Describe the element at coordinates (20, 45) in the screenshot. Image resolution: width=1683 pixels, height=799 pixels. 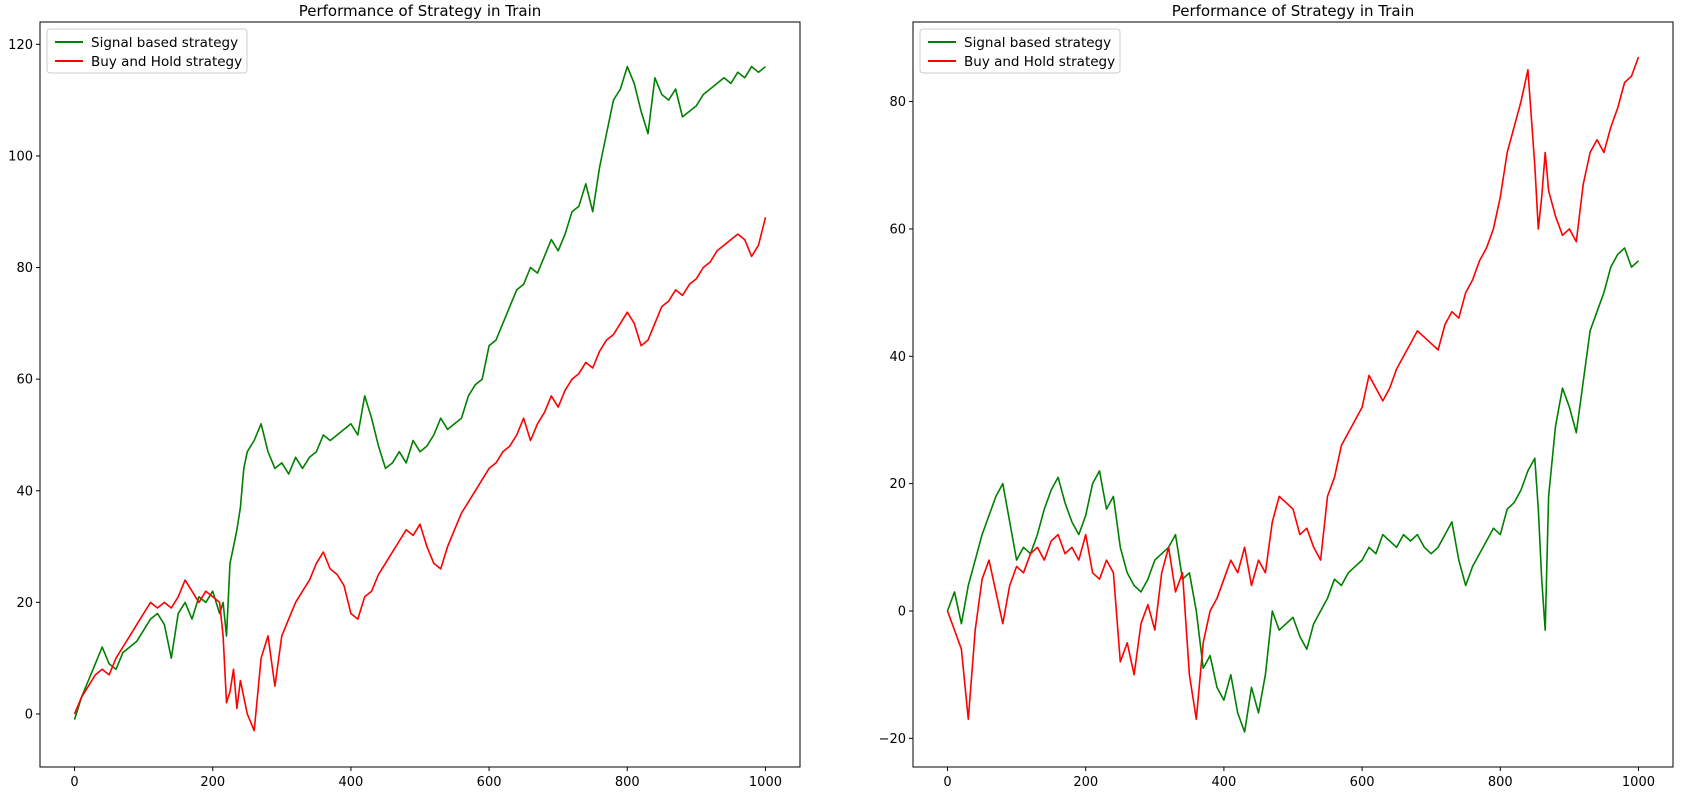
I see `y-tick-label: 120` at that location.